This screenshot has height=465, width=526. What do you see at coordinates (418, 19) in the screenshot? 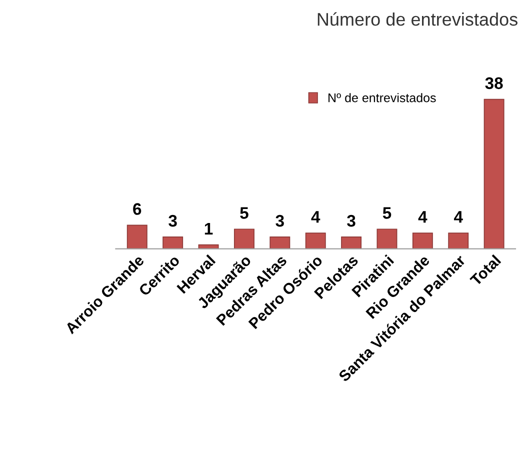
I see `chart-title: Número de entrevistados` at bounding box center [418, 19].